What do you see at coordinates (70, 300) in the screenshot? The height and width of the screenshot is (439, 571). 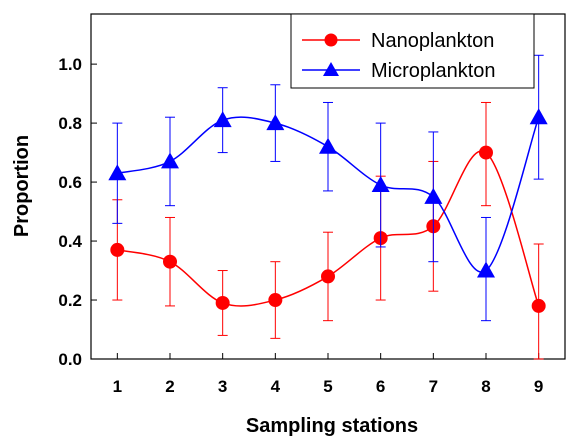 I see `y-tick-label: 0.2` at bounding box center [70, 300].